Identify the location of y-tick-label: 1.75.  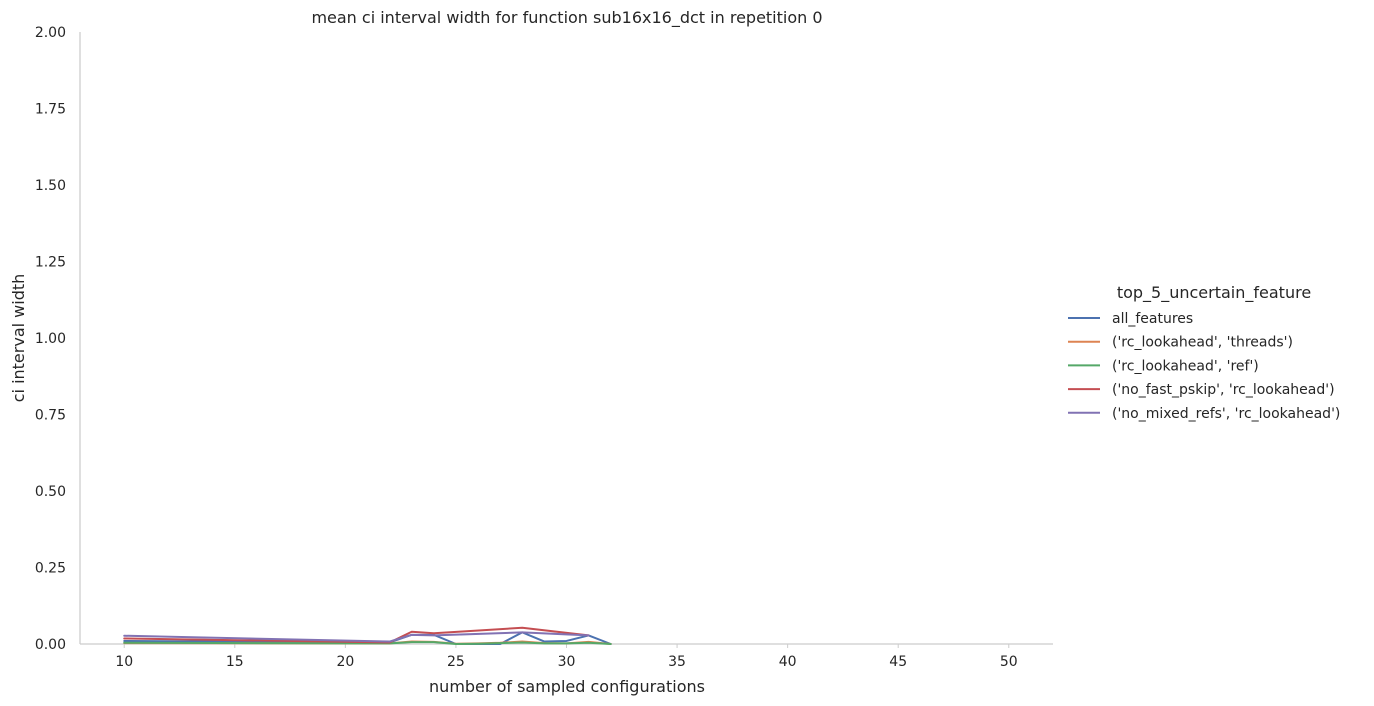
(50, 110).